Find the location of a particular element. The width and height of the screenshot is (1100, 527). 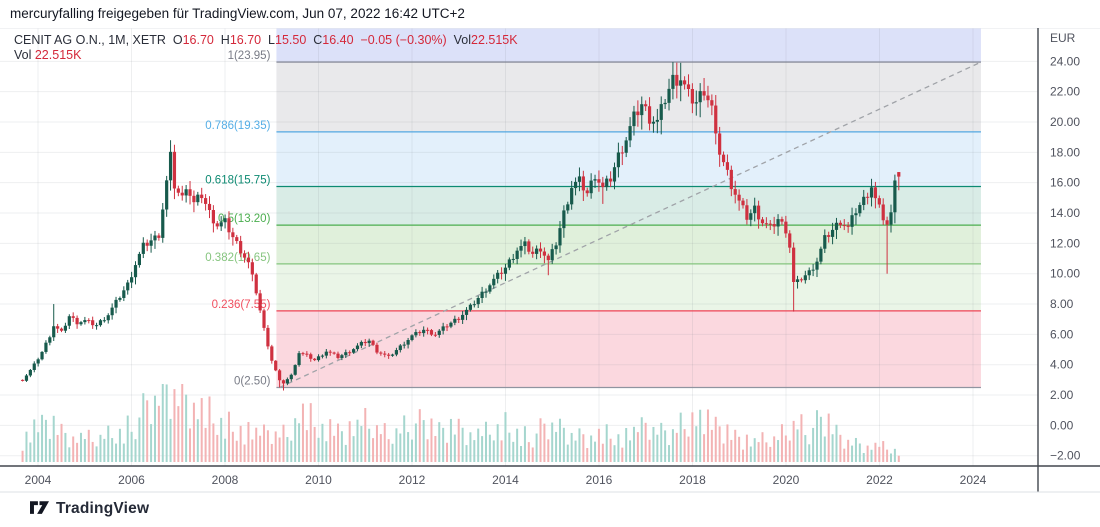

tradingview-logo: TradingView is located at coordinates (89, 509).